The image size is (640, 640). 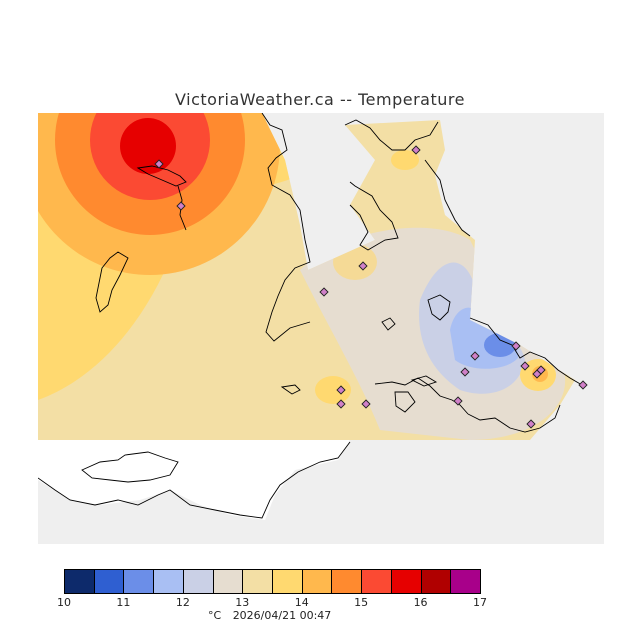 What do you see at coordinates (123, 602) in the screenshot?
I see `legend-tick-11: 11` at bounding box center [123, 602].